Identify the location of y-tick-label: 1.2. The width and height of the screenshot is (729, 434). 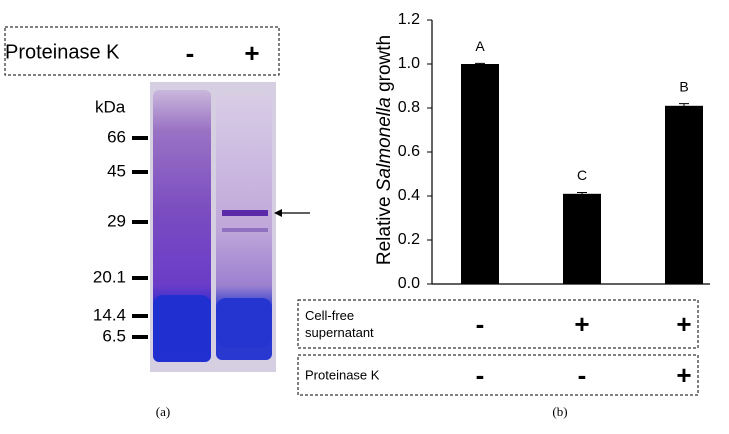
(409, 19).